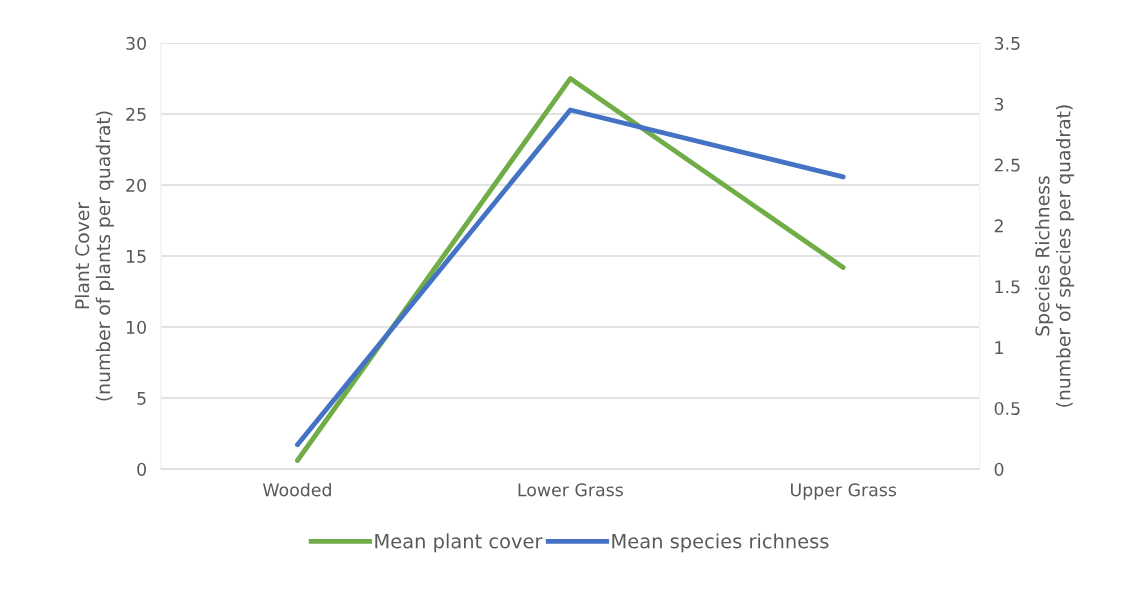 This screenshot has height=590, width=1126. What do you see at coordinates (1055, 256) in the screenshot?
I see `y2-axis-title: Species Richness (number of species per quadrat)` at bounding box center [1055, 256].